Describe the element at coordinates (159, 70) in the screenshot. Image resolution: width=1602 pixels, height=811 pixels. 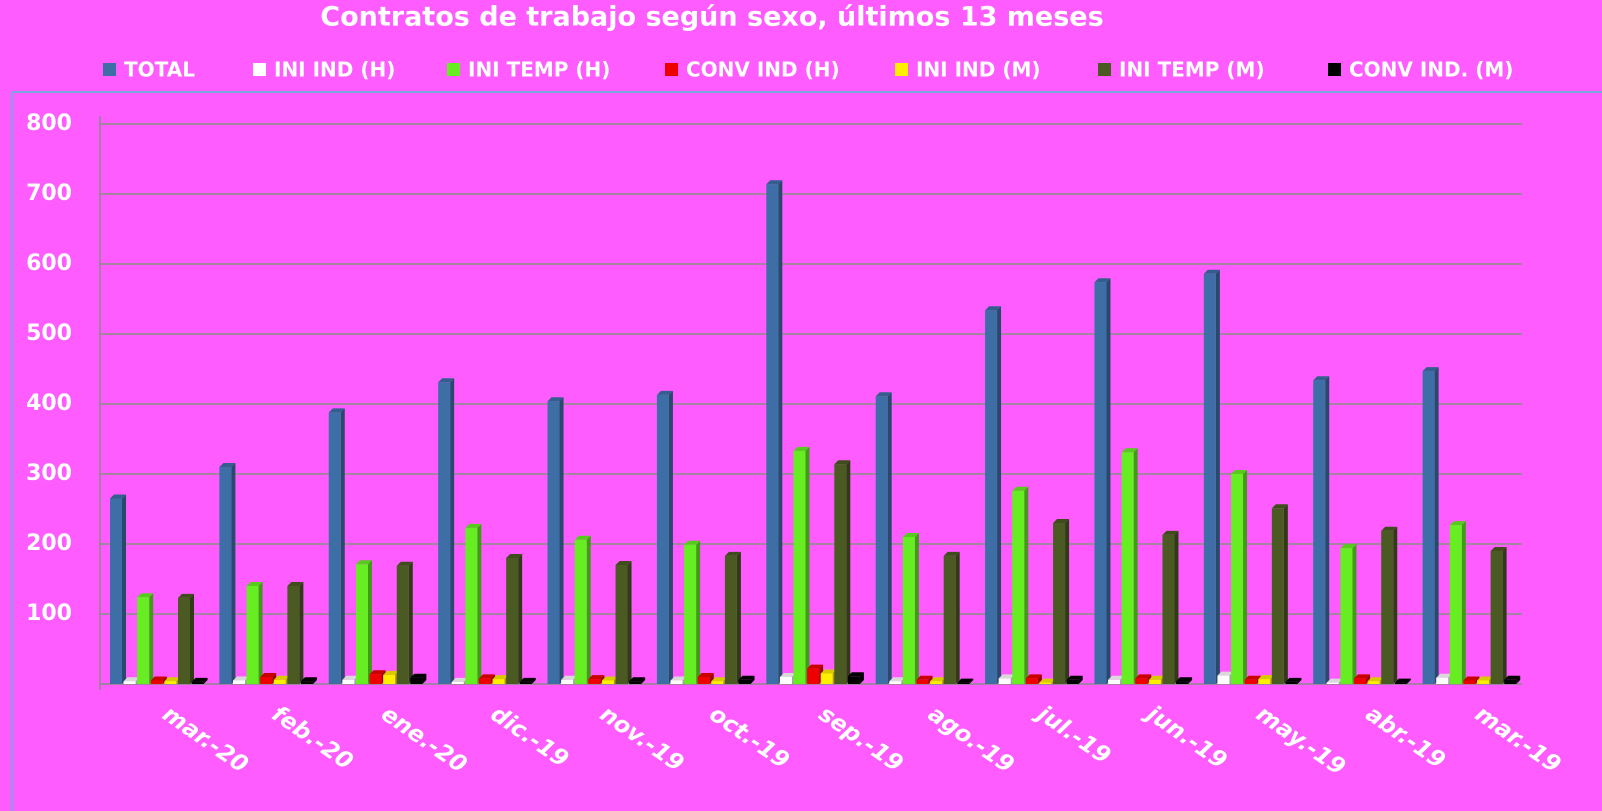
I see `legend-label: TOTAL` at that location.